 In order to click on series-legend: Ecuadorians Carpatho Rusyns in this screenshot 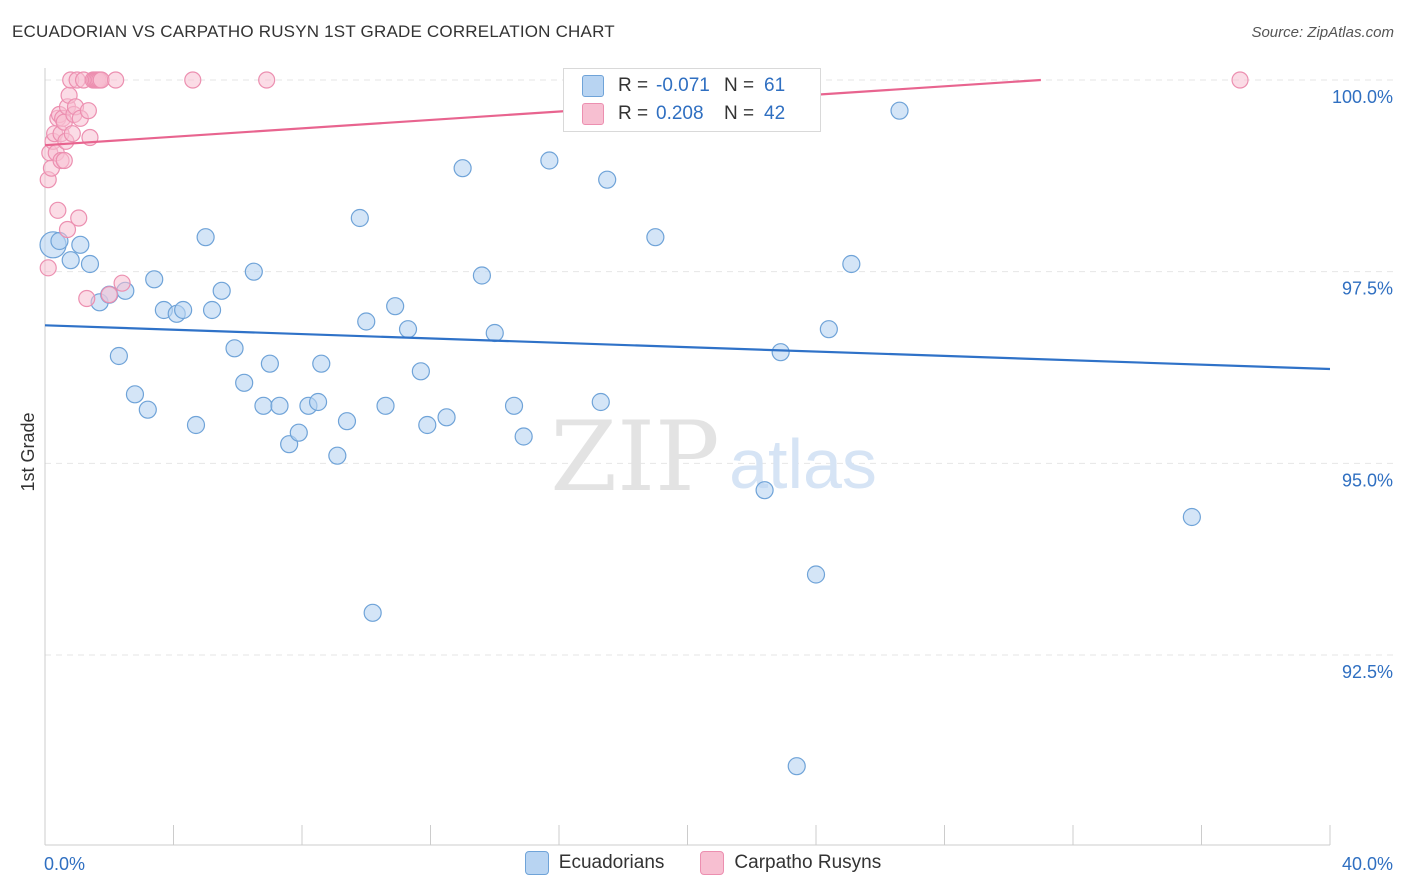, I will do `click(703, 863)`.